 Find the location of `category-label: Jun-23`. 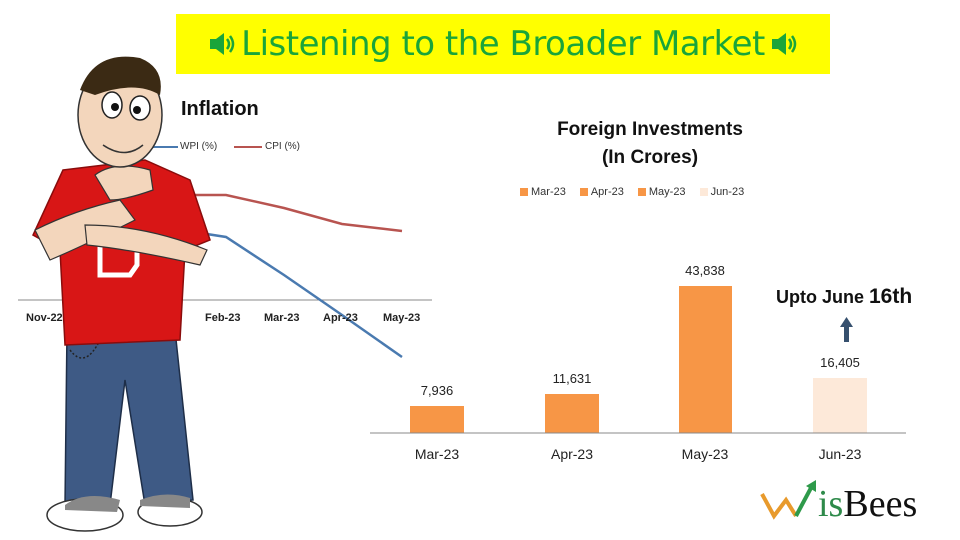

category-label: Jun-23 is located at coordinates (840, 454).